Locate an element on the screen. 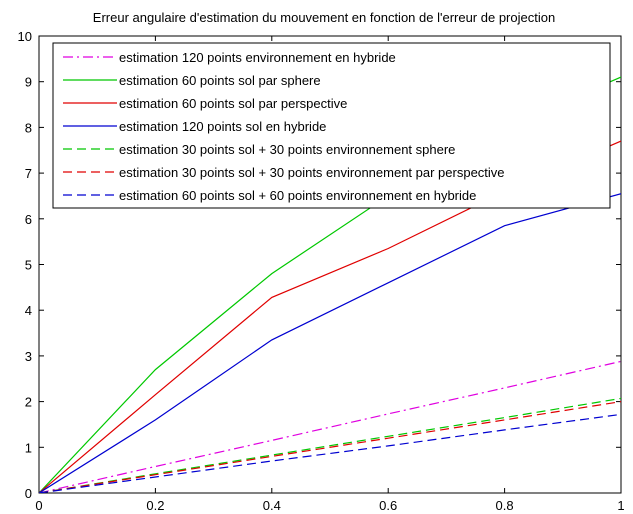 This screenshot has height=514, width=633. y-tick-label: 3 is located at coordinates (28, 356).